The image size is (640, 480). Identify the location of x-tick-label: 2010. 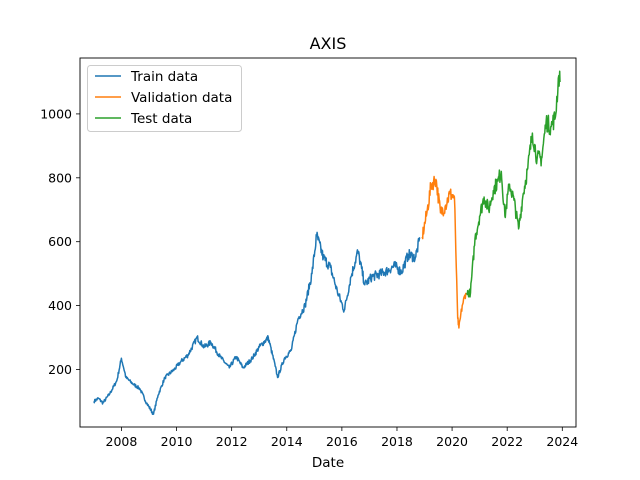
(177, 441).